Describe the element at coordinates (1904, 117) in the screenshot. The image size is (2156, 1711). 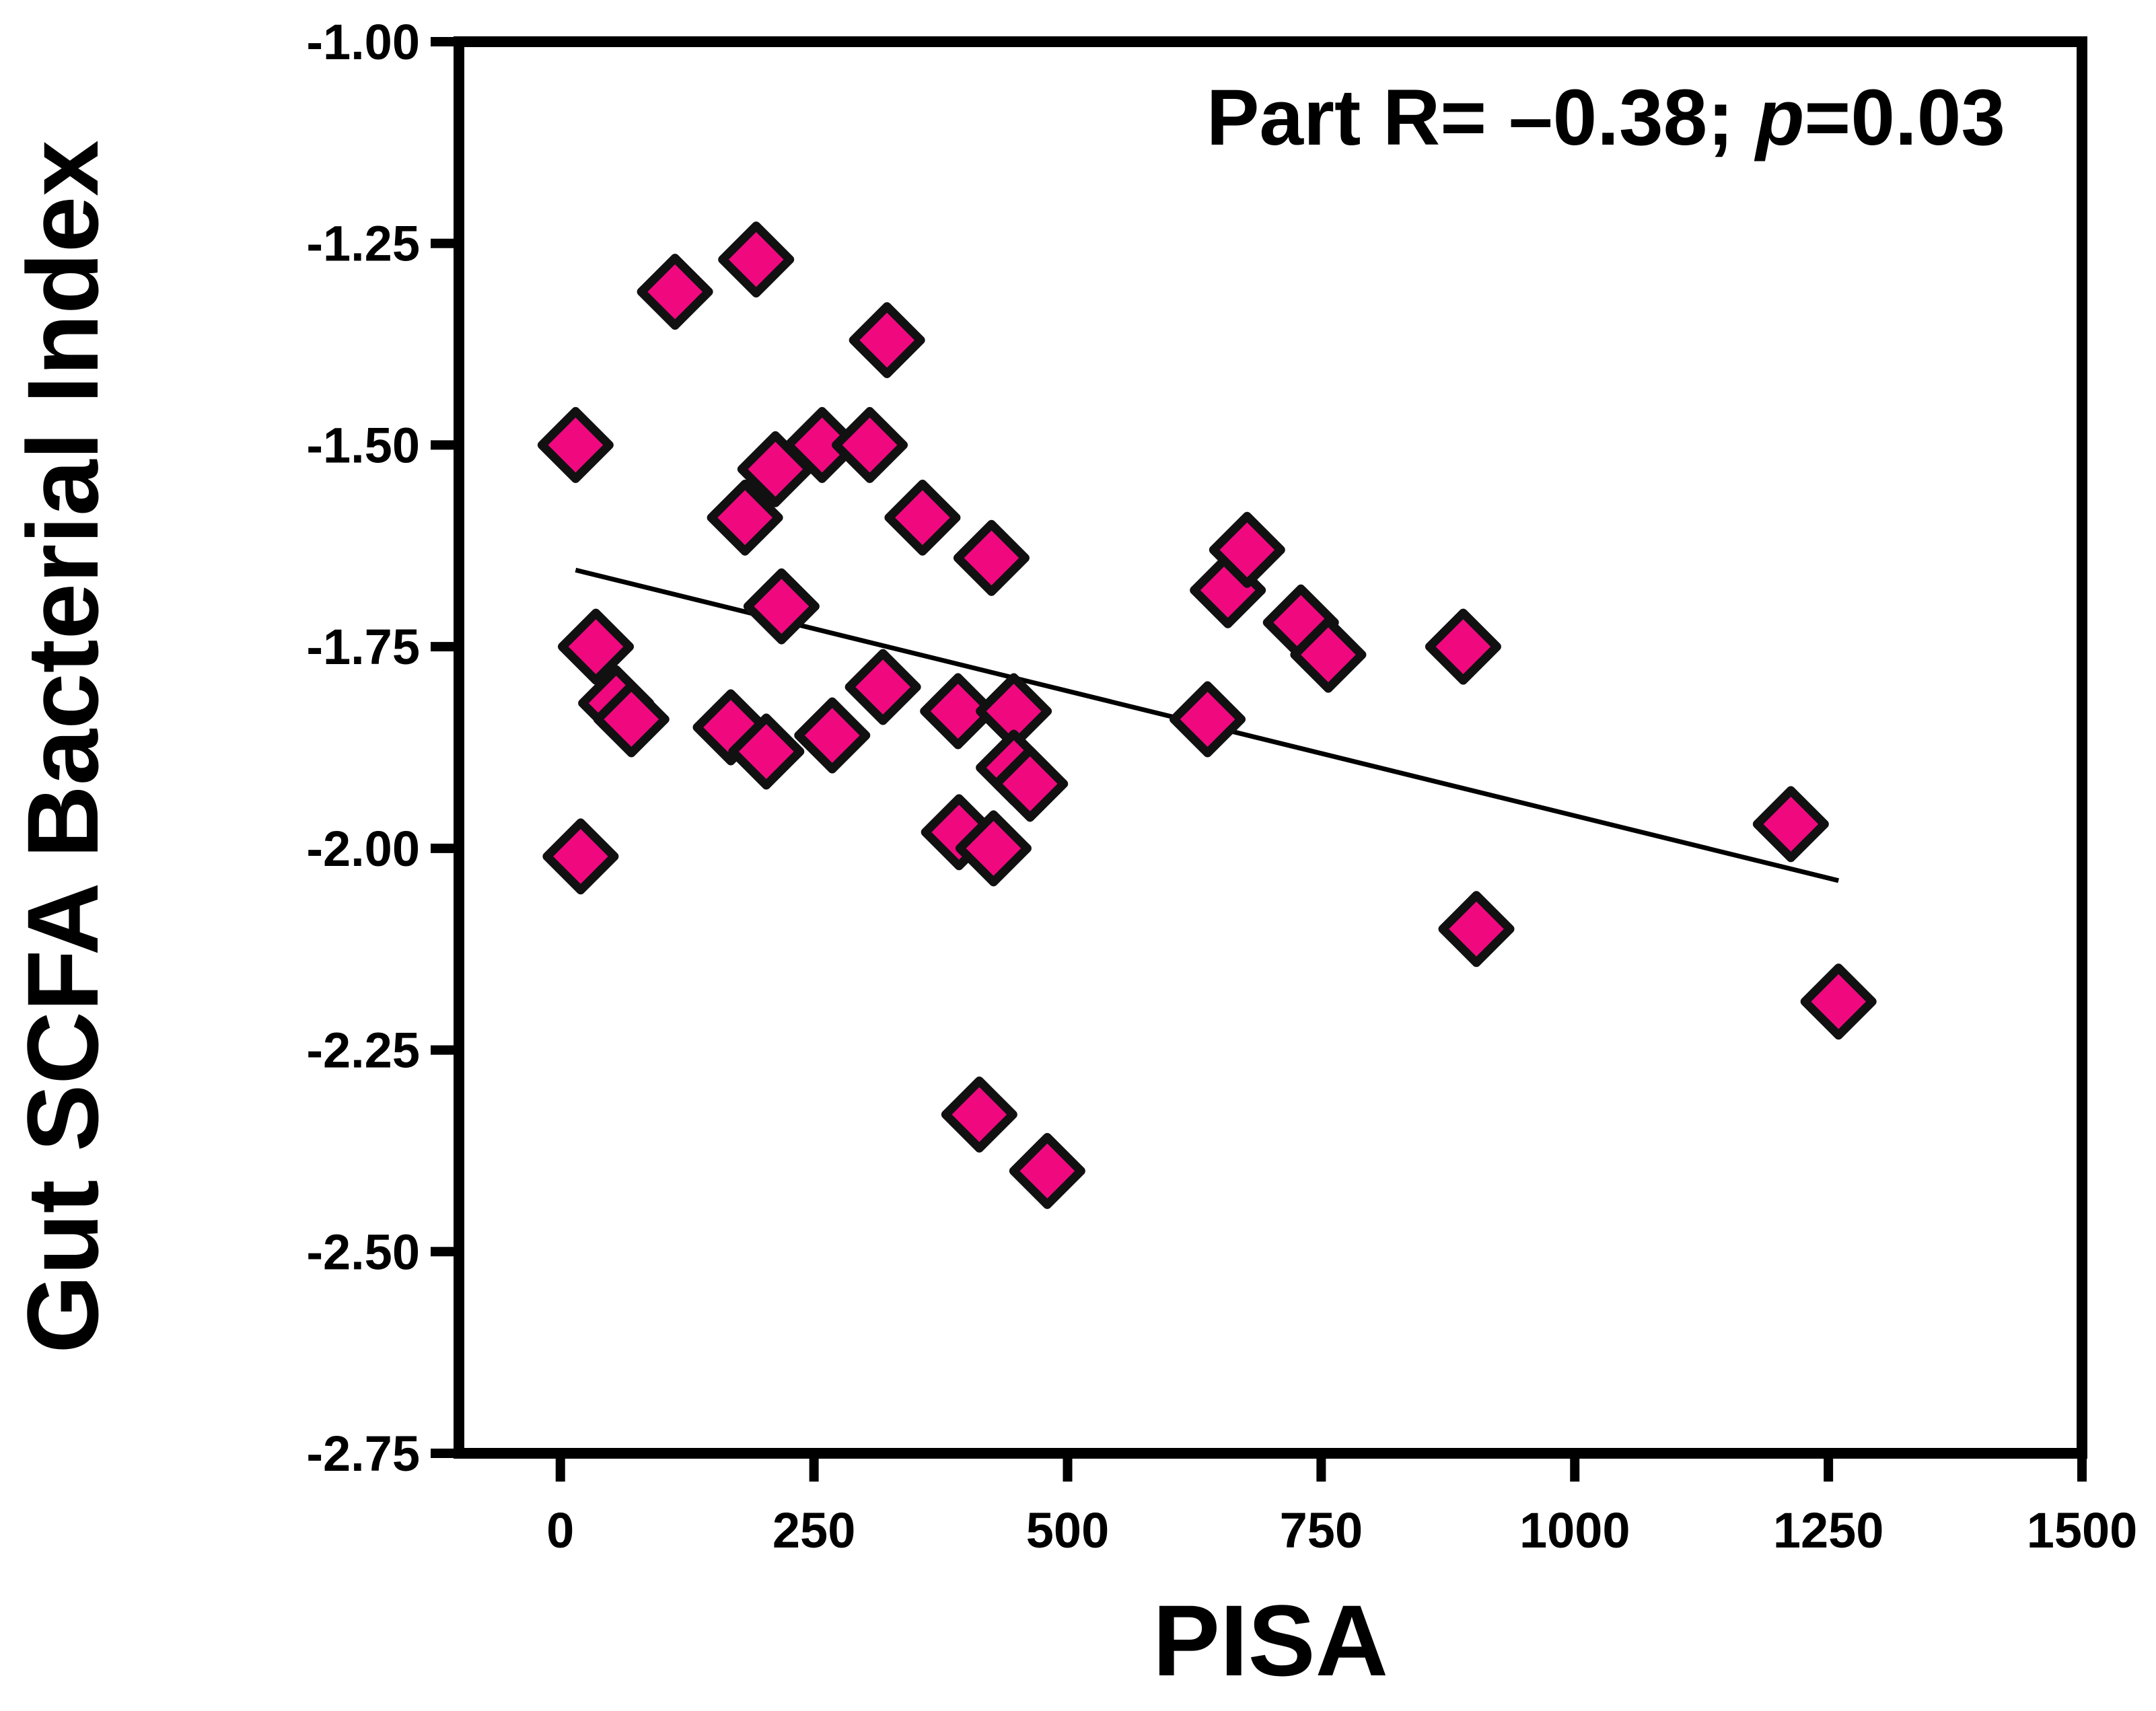
I see `annotation-suffix: =0.03` at that location.